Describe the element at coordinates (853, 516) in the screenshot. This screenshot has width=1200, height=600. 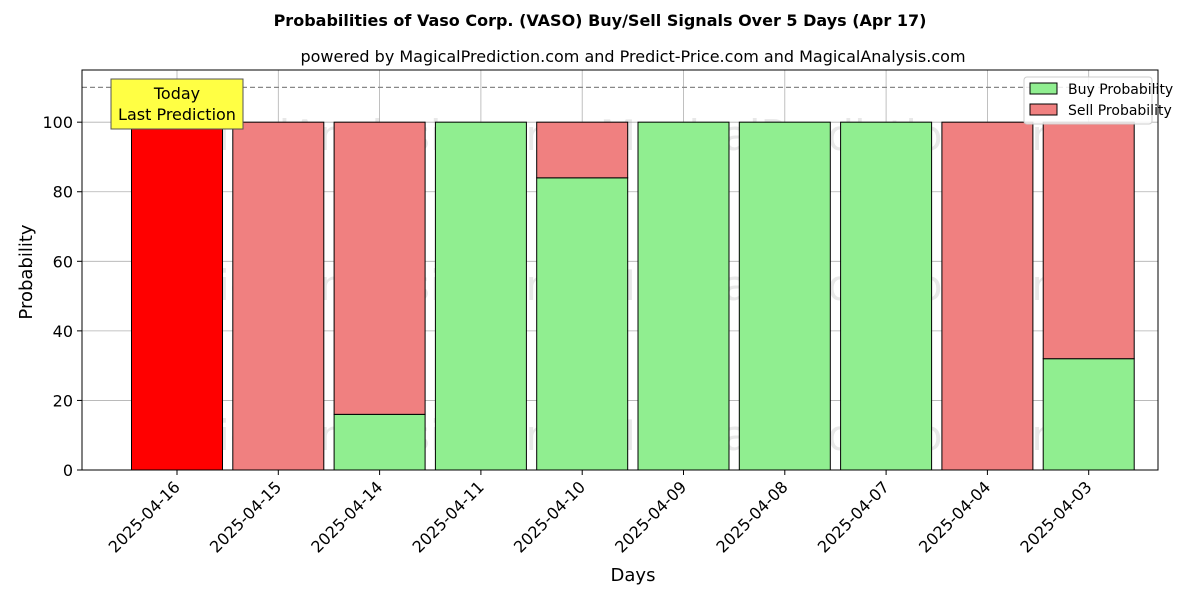
I see `x-tick-label: 2025-04-07` at that location.